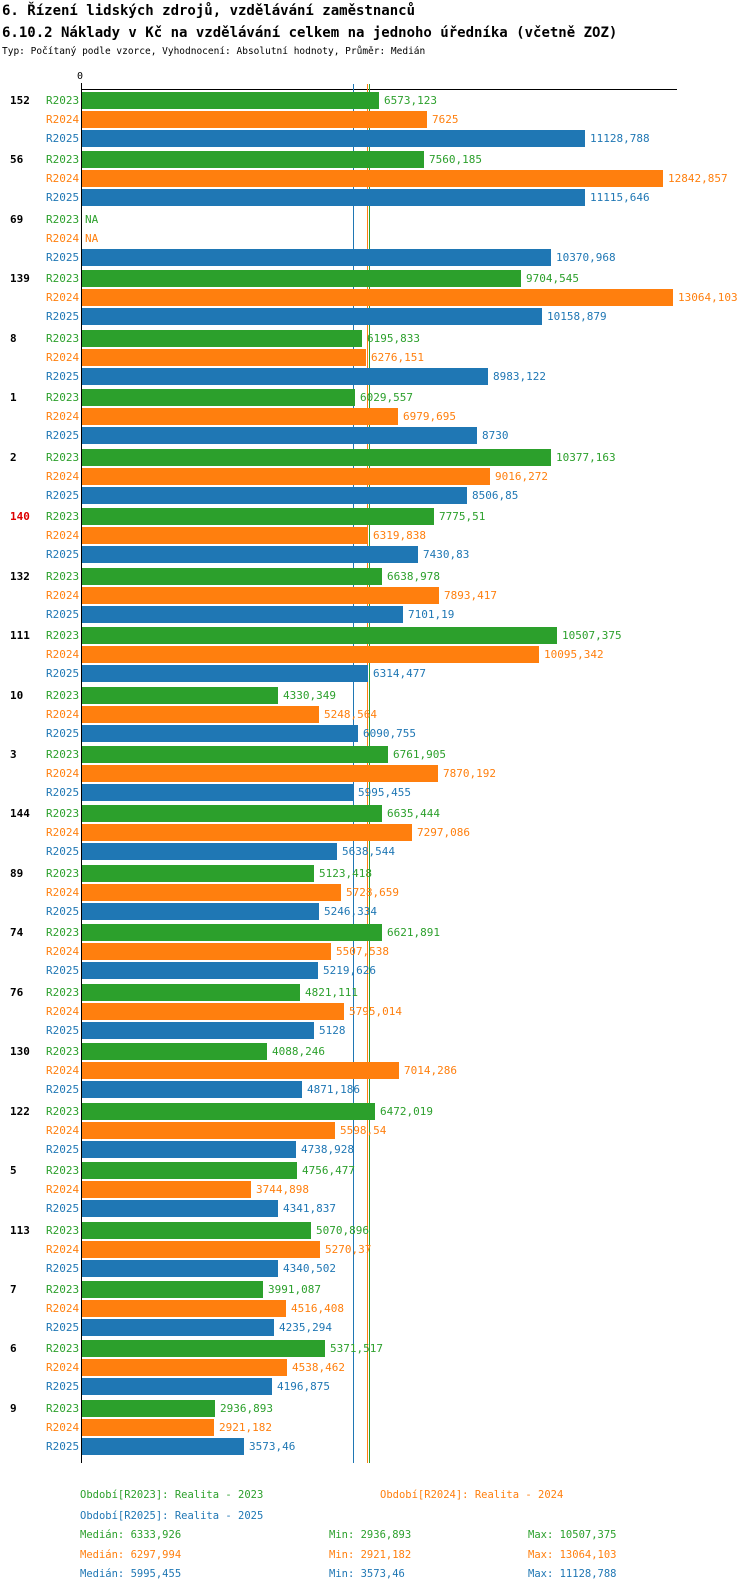 This screenshot has width=750, height=1592. Describe the element at coordinates (375, 1011) in the screenshot. I see `bar-value-label: 5795,014` at that location.